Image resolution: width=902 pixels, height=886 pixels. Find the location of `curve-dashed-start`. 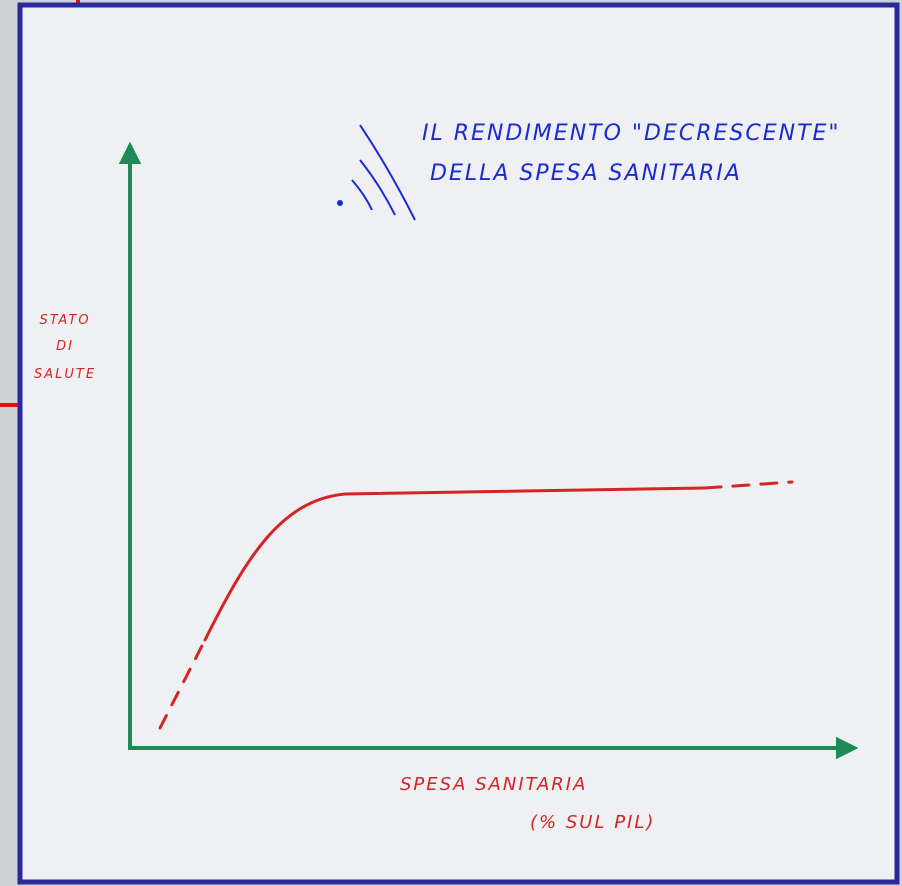

curve-dashed-start is located at coordinates (182, 684).